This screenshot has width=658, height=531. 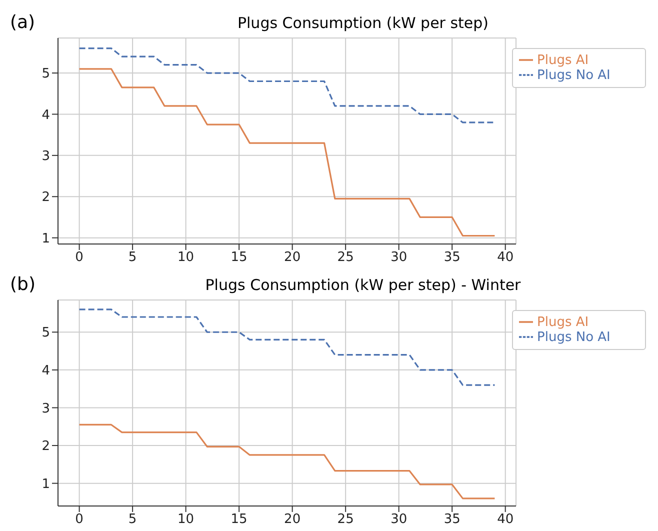 What do you see at coordinates (23, 22) in the screenshot?
I see `text: (a)` at bounding box center [23, 22].